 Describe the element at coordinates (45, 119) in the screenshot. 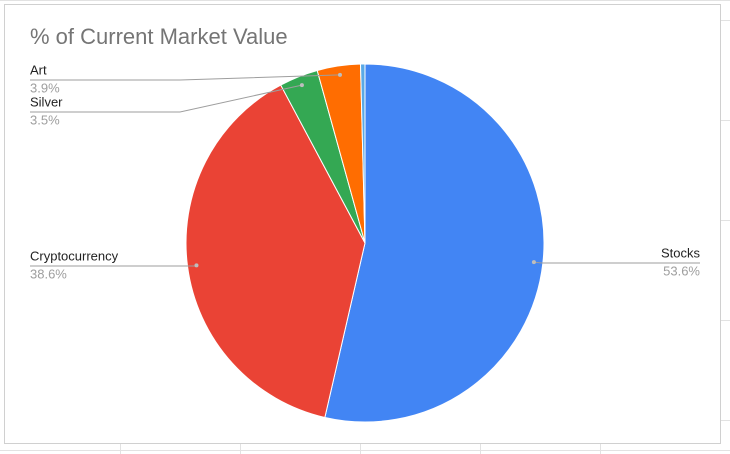

I see `slice-value-label: 3.5%` at that location.